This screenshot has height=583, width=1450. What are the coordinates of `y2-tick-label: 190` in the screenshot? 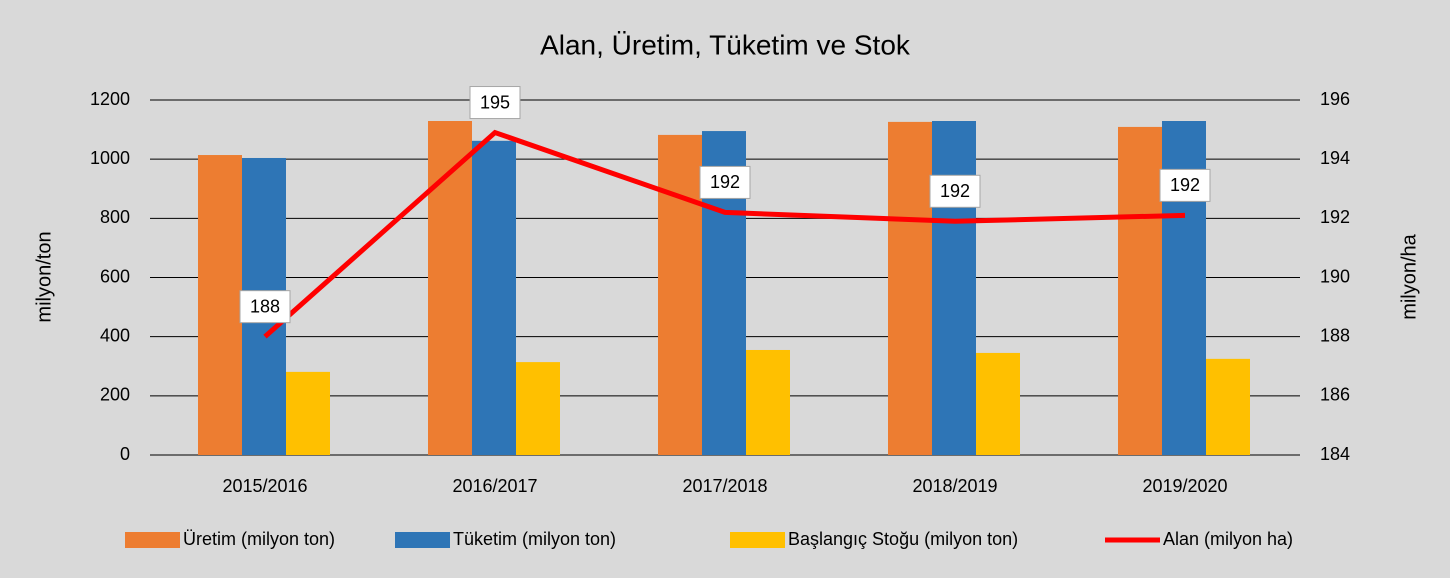 It's located at (1335, 276).